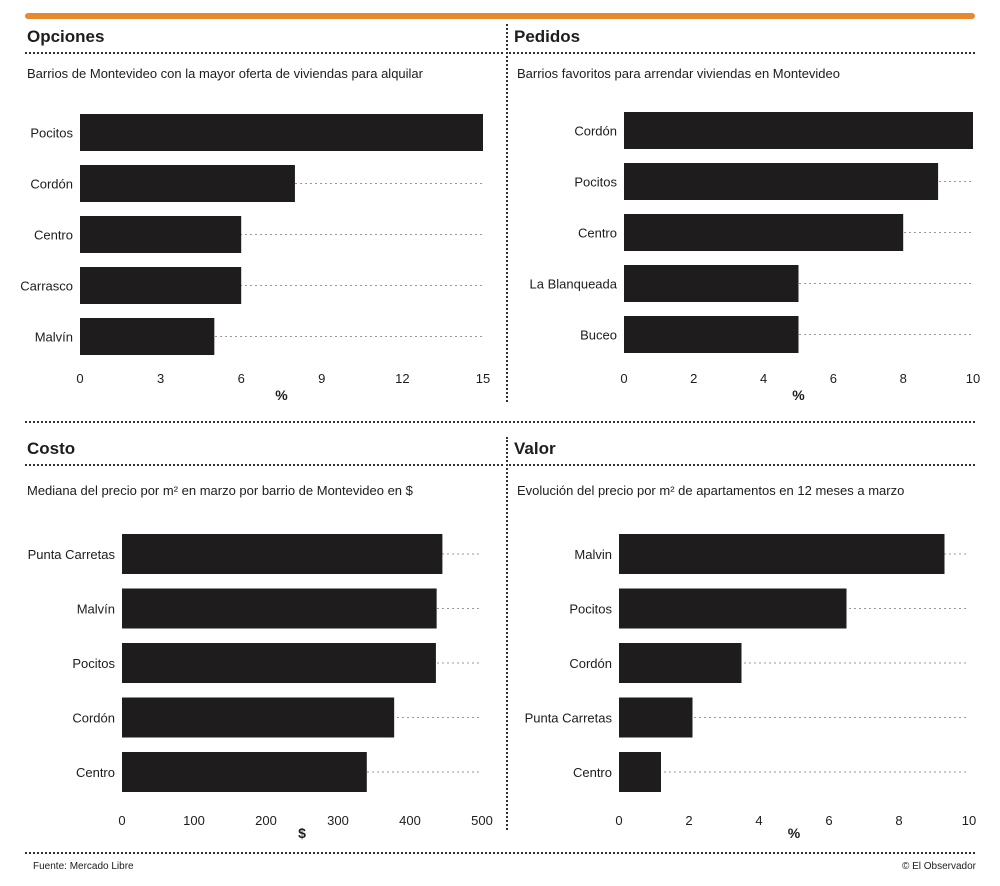 Image resolution: width=1000 pixels, height=886 pixels. What do you see at coordinates (574, 284) in the screenshot?
I see `category-label: La Blanqueada` at bounding box center [574, 284].